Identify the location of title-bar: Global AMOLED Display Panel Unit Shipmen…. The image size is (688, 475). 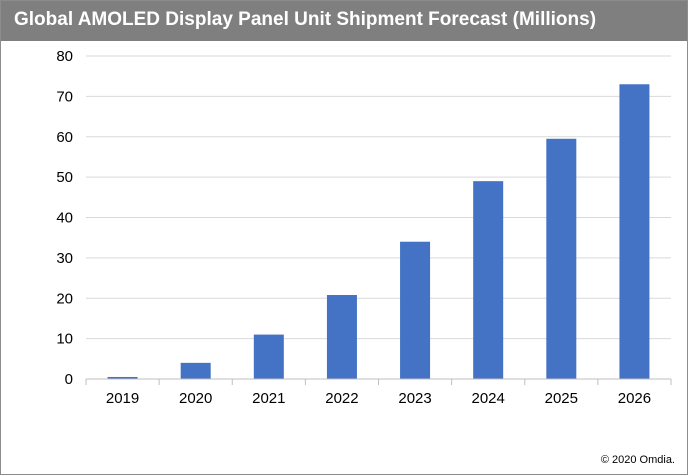
(344, 21).